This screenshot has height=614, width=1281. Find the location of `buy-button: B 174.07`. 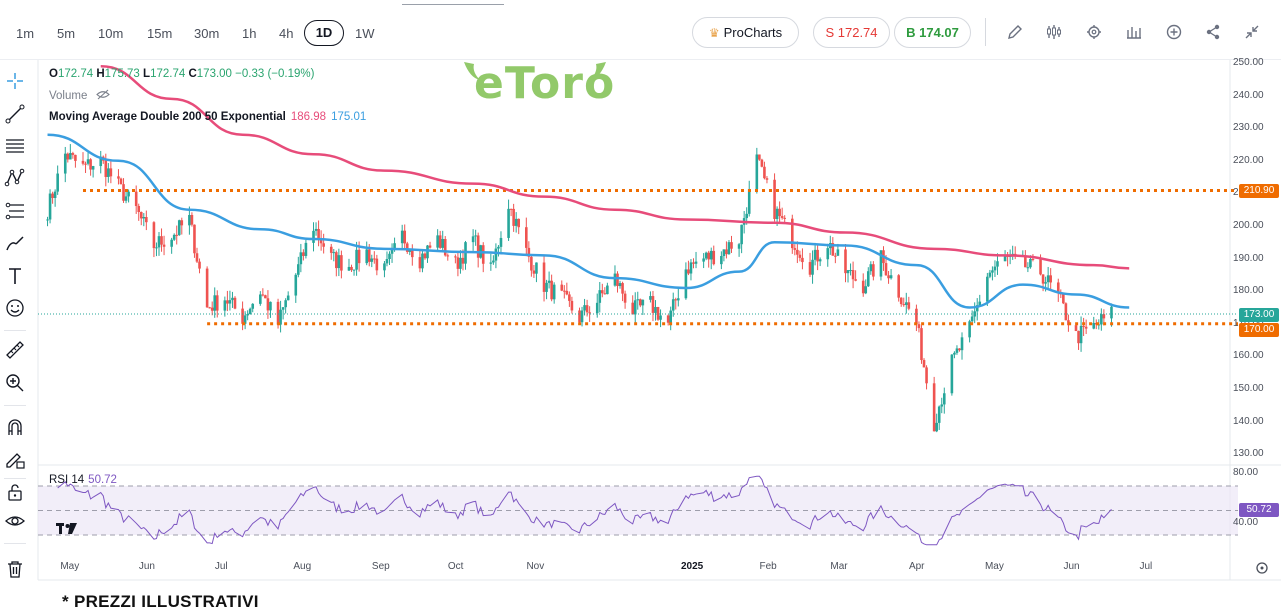

buy-button: B 174.07 is located at coordinates (932, 32).